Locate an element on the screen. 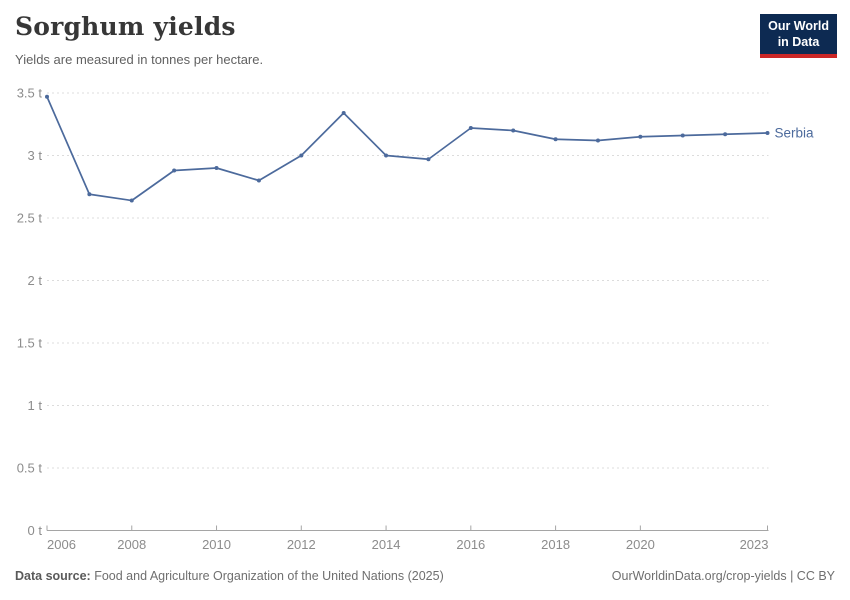 The width and height of the screenshot is (850, 600). y-tick-label: 0.5 t is located at coordinates (30, 468).